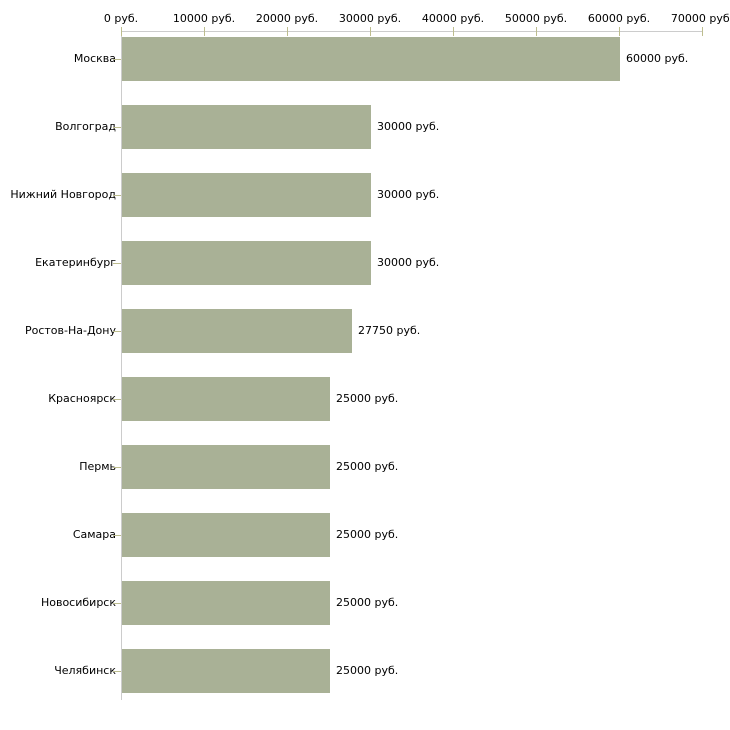  I want to click on x-axis-tick-label: 60000 руб., so click(619, 18).